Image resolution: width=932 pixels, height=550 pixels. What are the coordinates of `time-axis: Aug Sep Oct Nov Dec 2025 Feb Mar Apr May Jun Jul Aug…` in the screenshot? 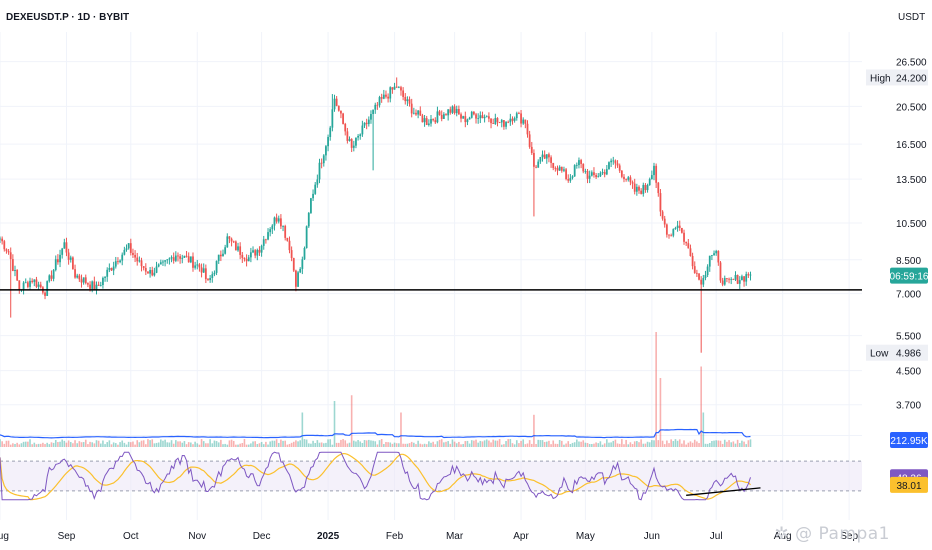 It's located at (429, 536).